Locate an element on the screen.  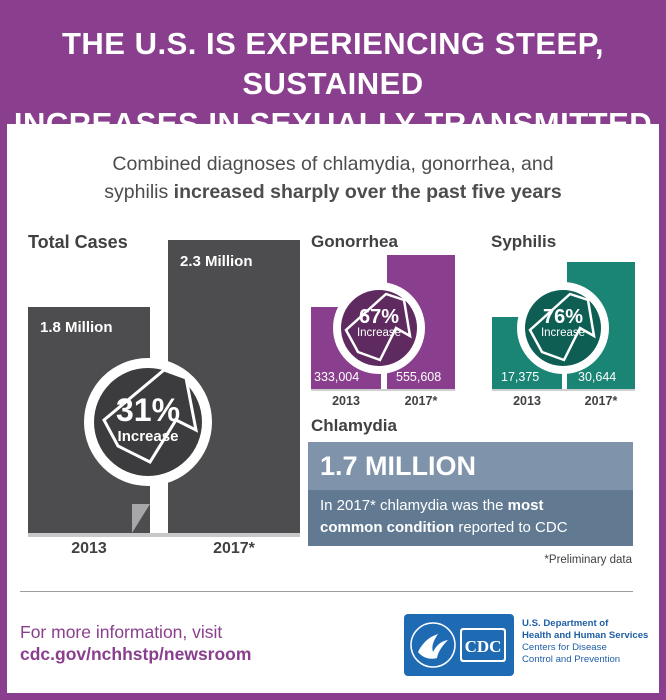
chlamydia-desc-bold1: most is located at coordinates (525, 505).